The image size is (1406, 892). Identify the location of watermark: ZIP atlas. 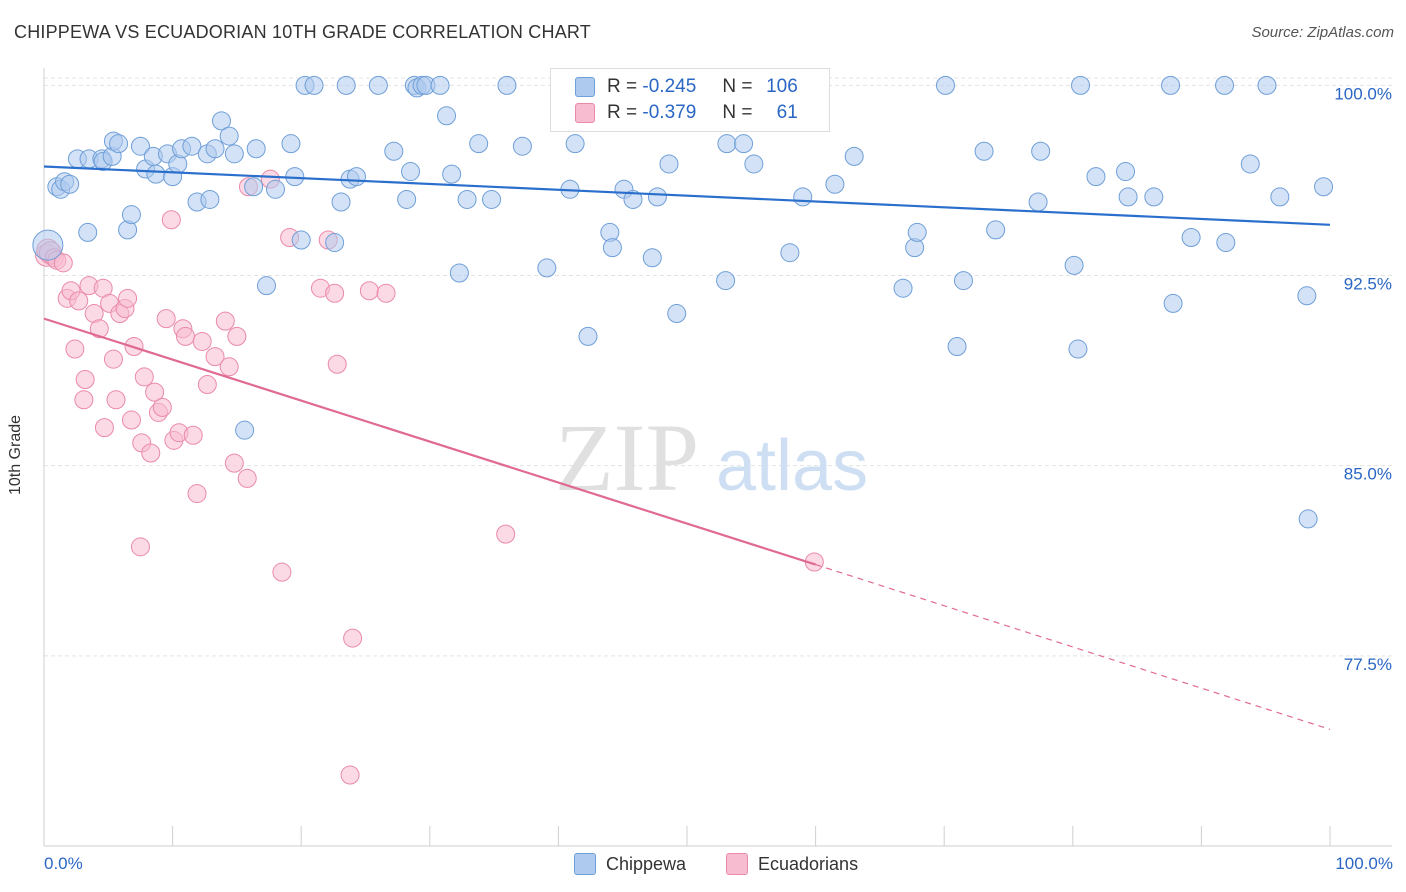
(711, 457).